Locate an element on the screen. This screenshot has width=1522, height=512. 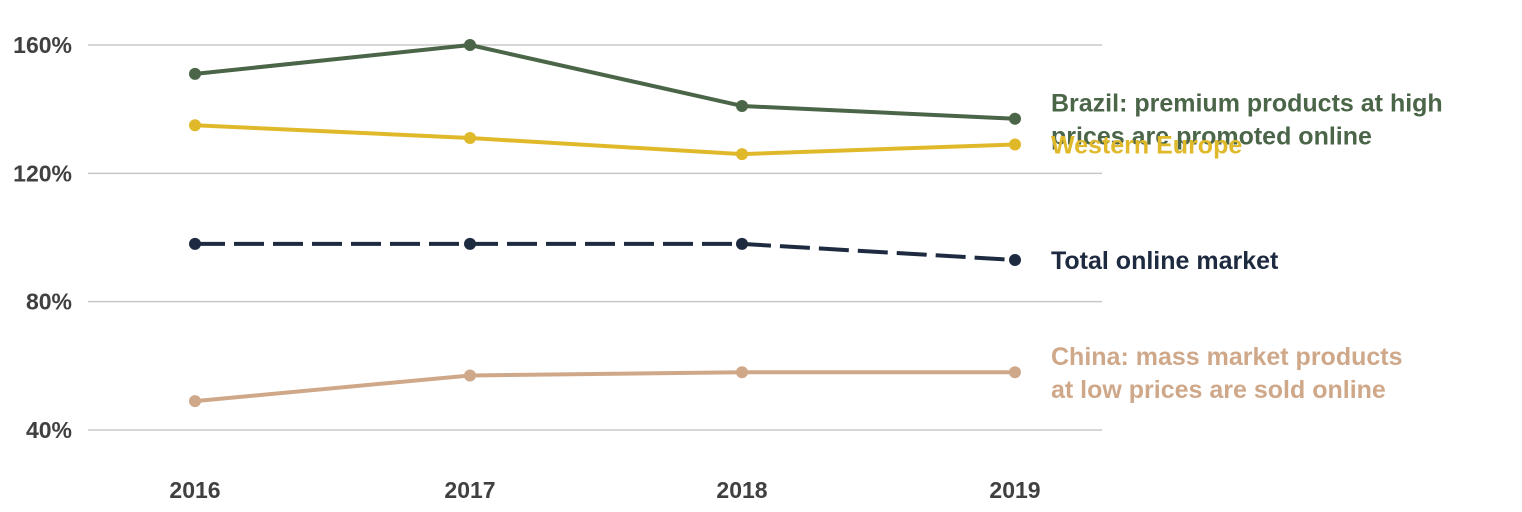
data-point-brazil-2016 is located at coordinates (195, 73).